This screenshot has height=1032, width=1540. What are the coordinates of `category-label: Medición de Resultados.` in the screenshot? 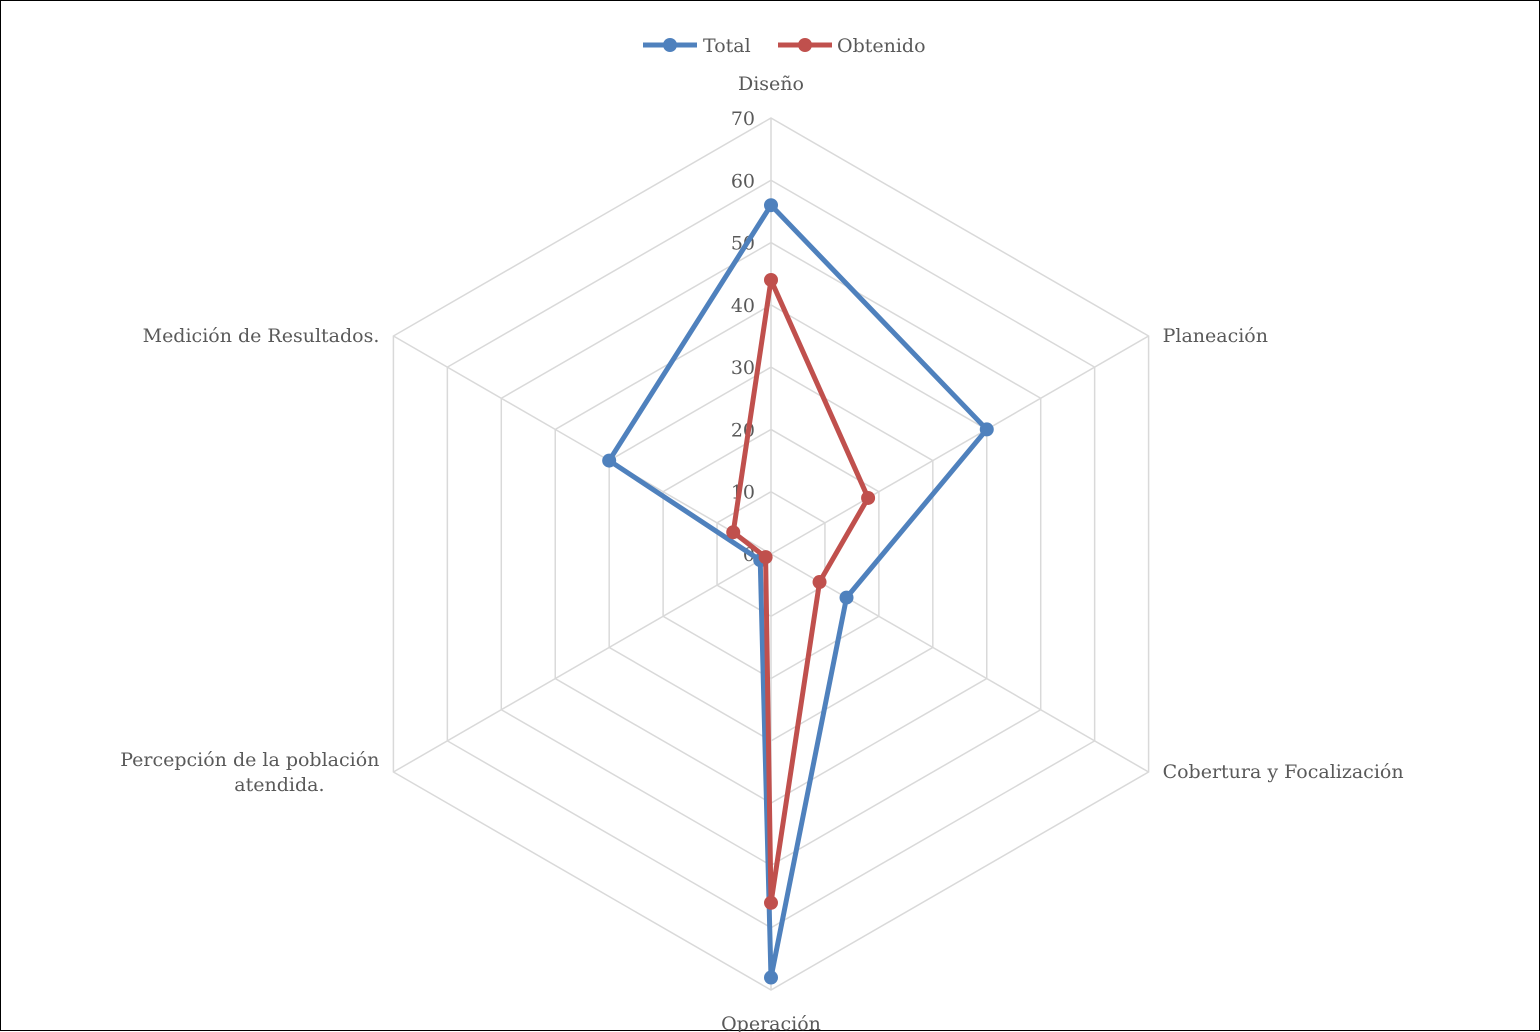 It's located at (261, 336).